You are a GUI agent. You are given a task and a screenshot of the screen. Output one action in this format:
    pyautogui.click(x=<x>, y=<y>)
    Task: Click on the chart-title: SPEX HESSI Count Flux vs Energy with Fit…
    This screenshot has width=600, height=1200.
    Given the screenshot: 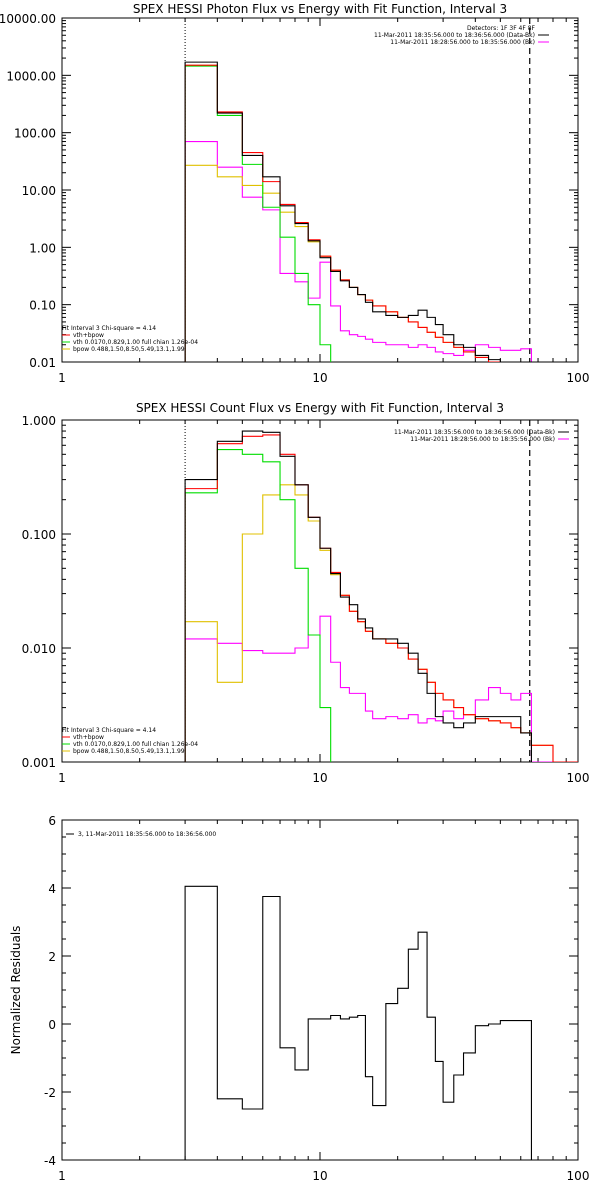 What is the action you would take?
    pyautogui.click(x=320, y=408)
    